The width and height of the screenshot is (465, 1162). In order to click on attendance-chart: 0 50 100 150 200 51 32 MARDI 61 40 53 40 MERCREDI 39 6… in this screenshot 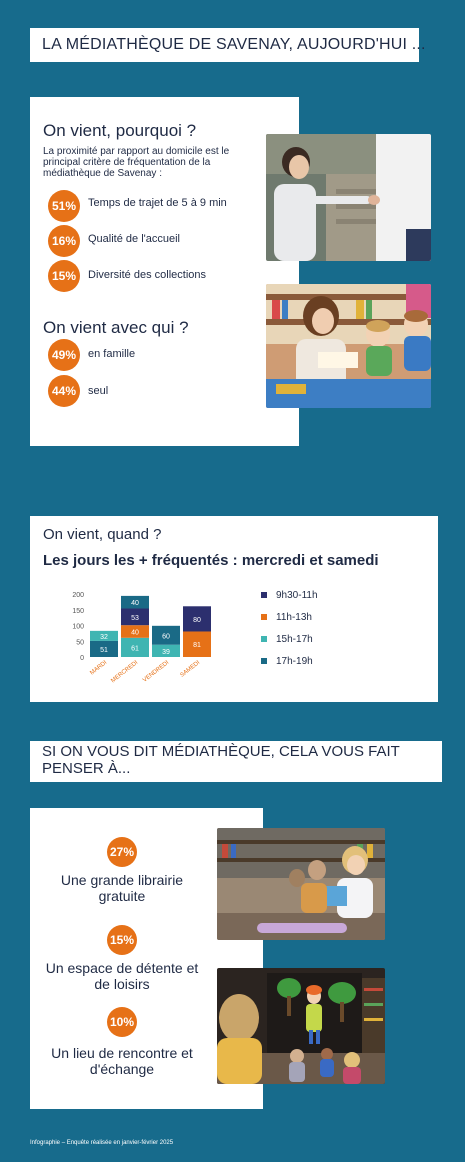, I will do `click(195, 637)`.